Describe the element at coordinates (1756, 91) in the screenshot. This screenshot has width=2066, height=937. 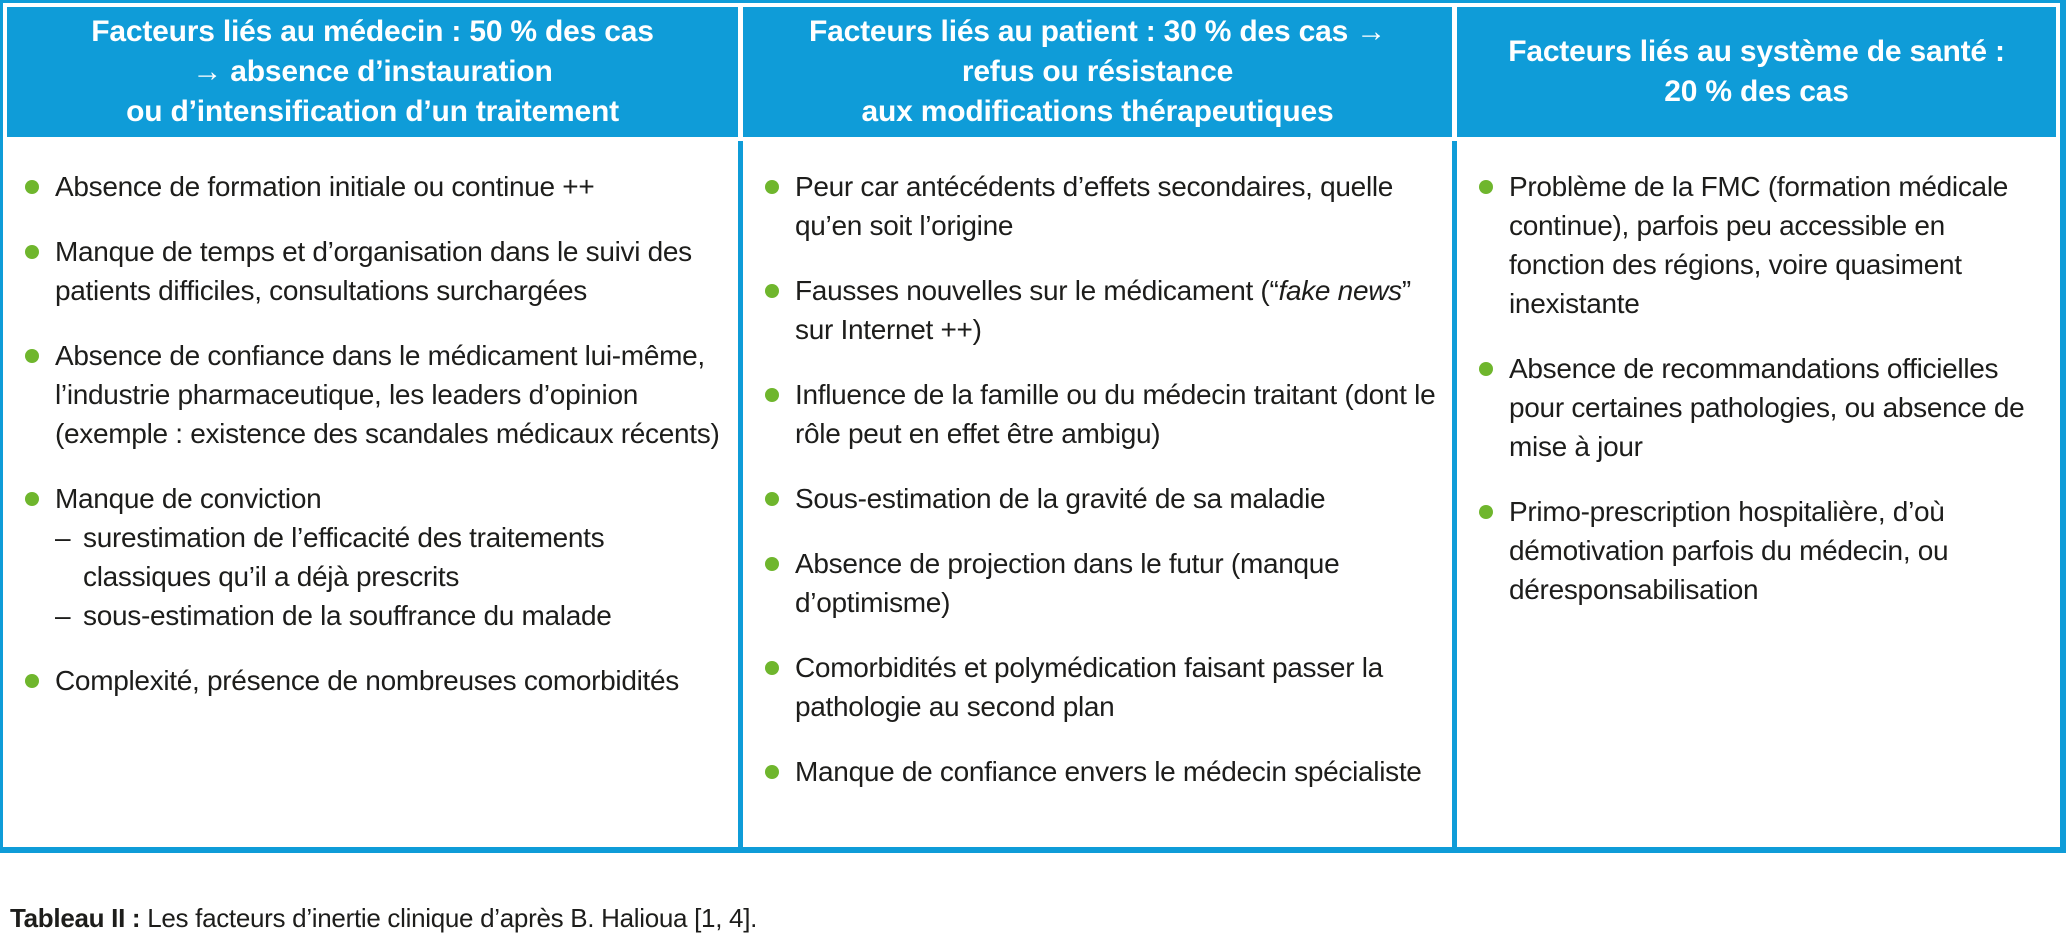
I see `header-line: 20 % des cas` at that location.